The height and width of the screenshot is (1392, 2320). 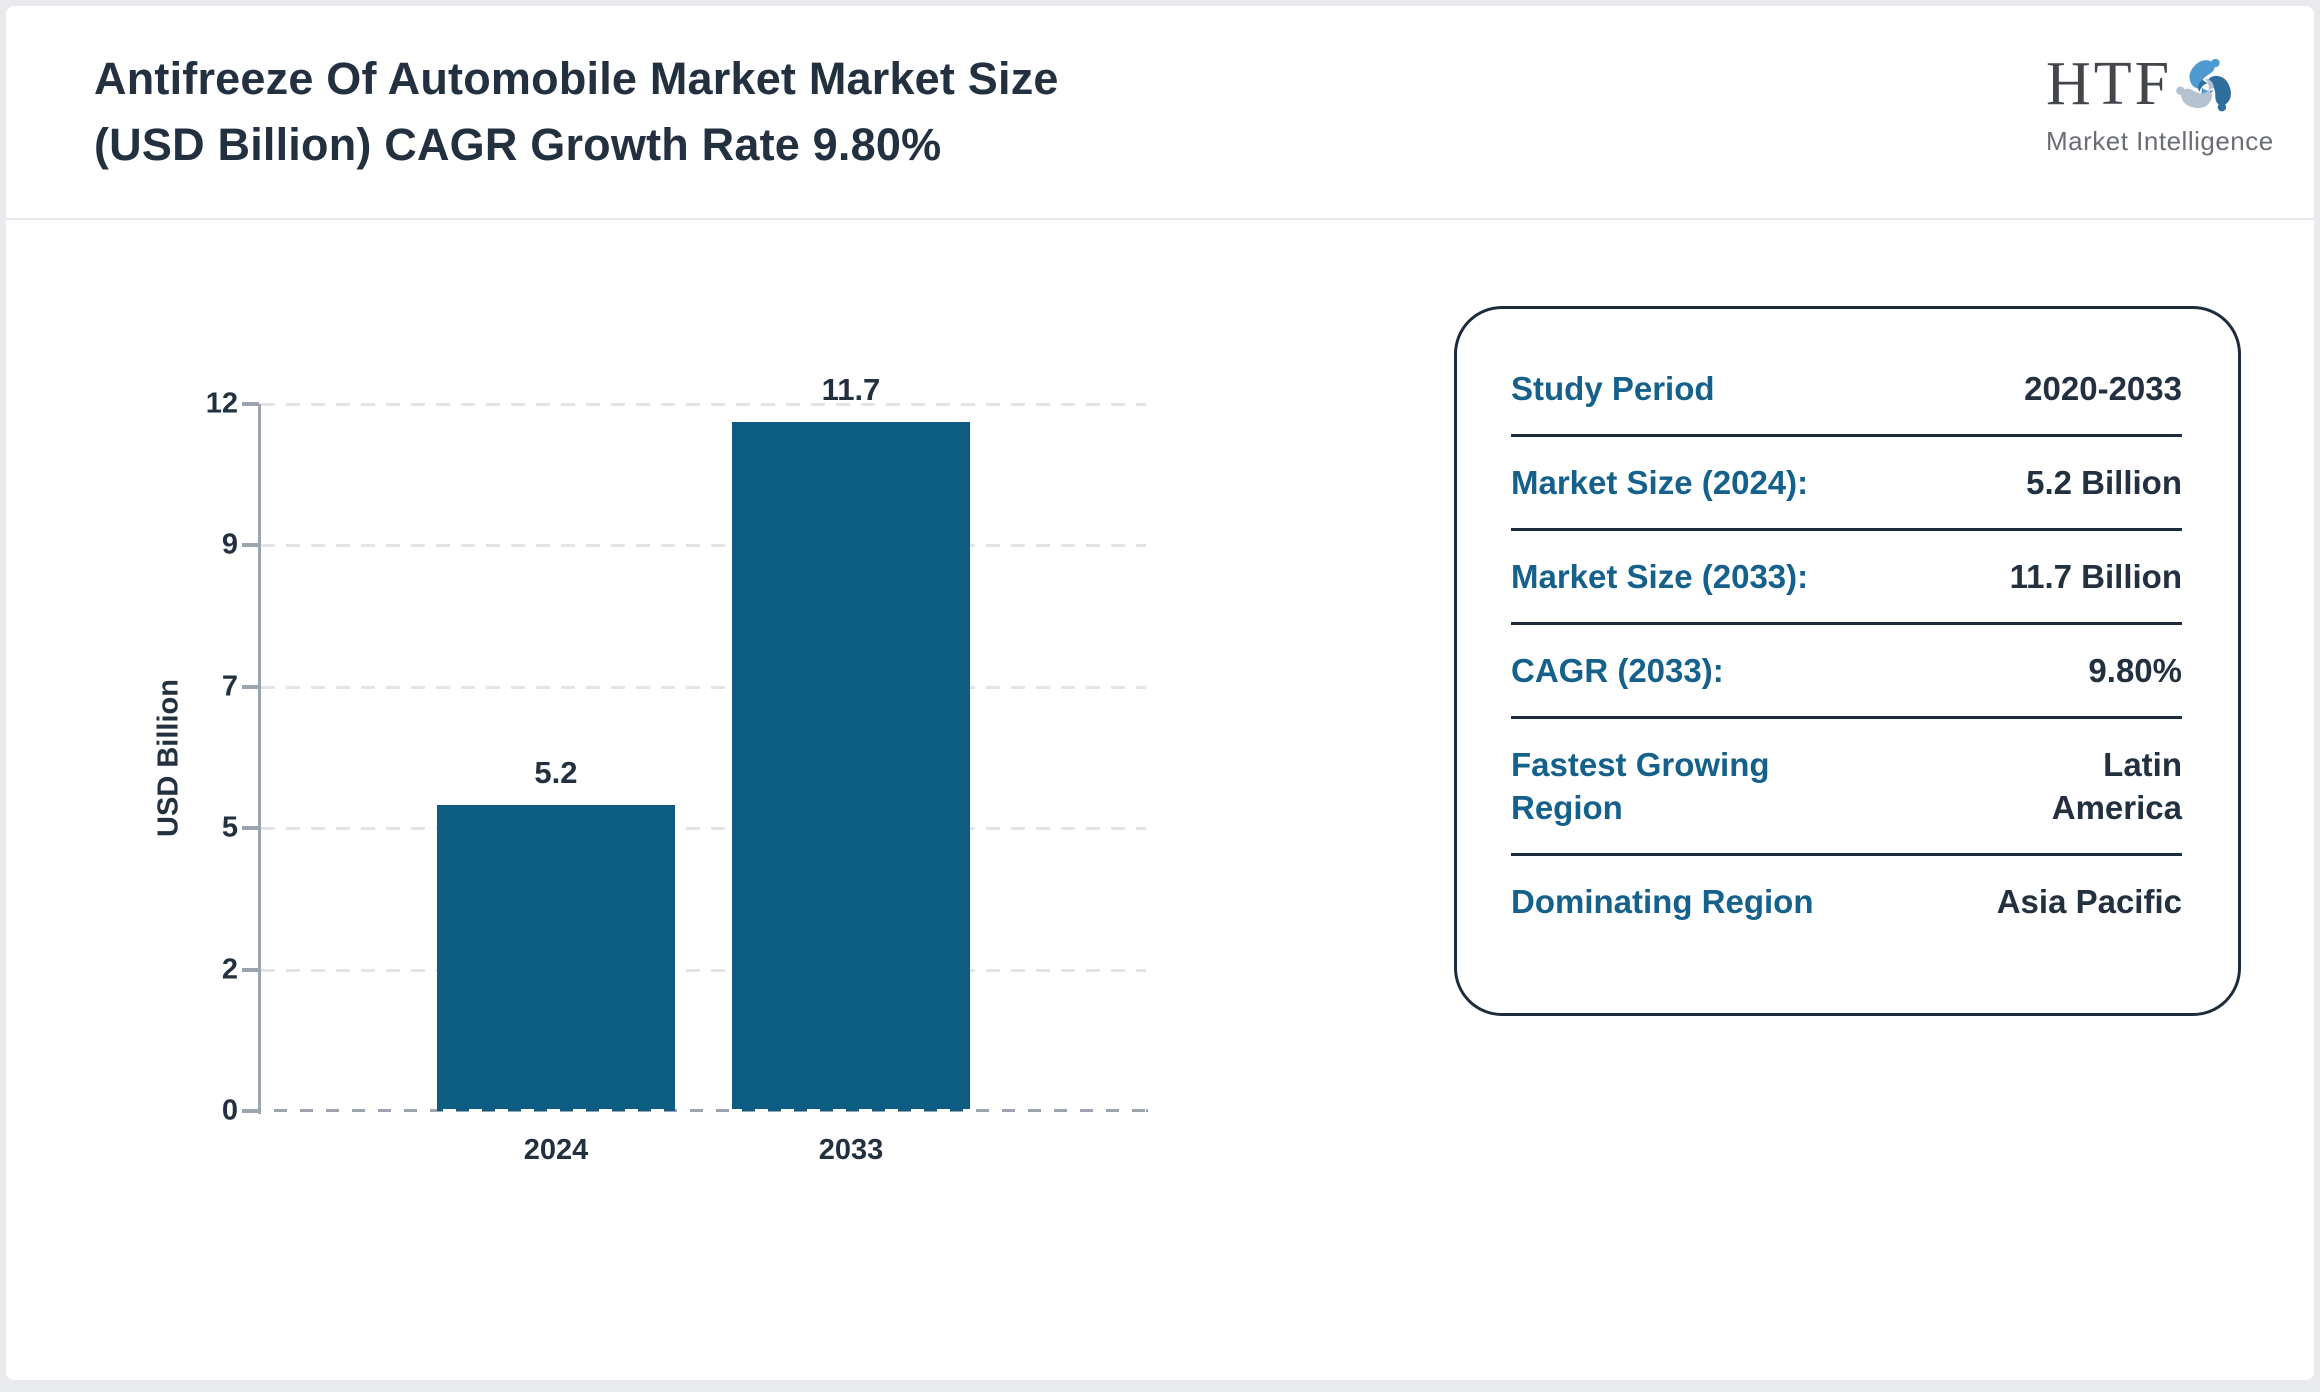 I want to click on bar-value-label-2024: 5.2, so click(x=556, y=772).